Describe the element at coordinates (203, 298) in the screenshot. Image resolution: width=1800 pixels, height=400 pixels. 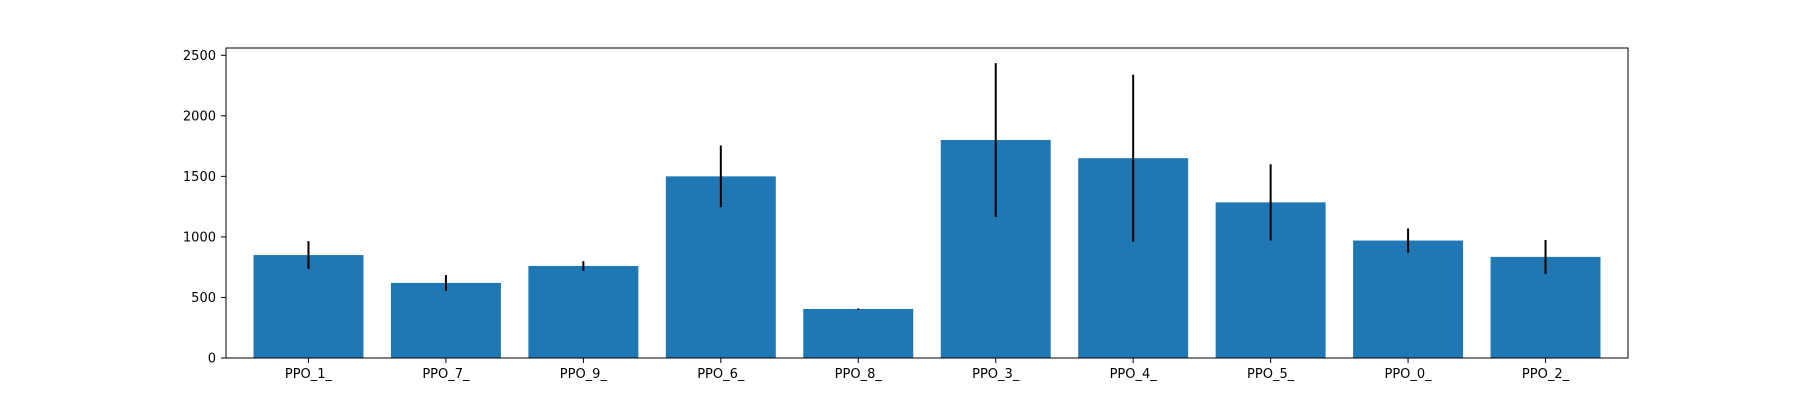
I see `y-tick-label: 500` at that location.